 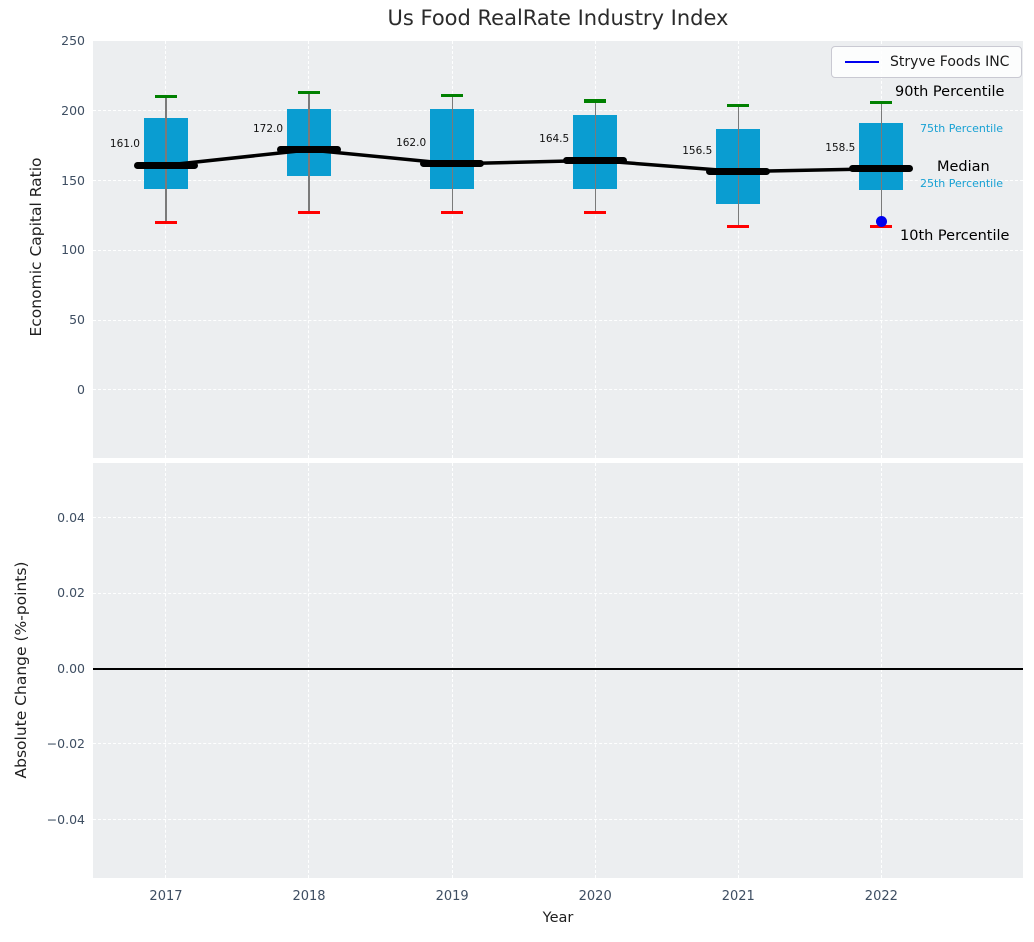 I want to click on whisker-cap-90th-2019, so click(x=452, y=95).